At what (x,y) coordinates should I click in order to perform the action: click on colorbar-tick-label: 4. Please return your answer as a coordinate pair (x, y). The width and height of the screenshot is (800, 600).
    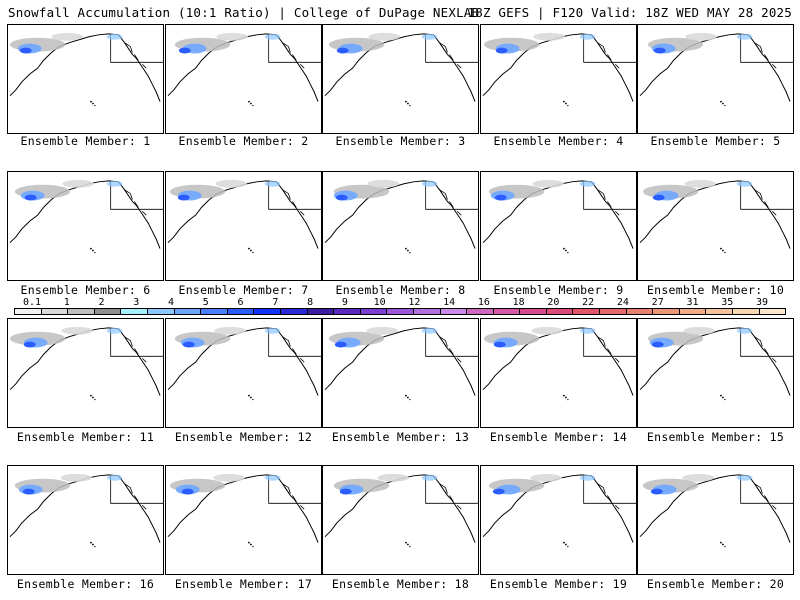
    Looking at the image, I should click on (171, 302).